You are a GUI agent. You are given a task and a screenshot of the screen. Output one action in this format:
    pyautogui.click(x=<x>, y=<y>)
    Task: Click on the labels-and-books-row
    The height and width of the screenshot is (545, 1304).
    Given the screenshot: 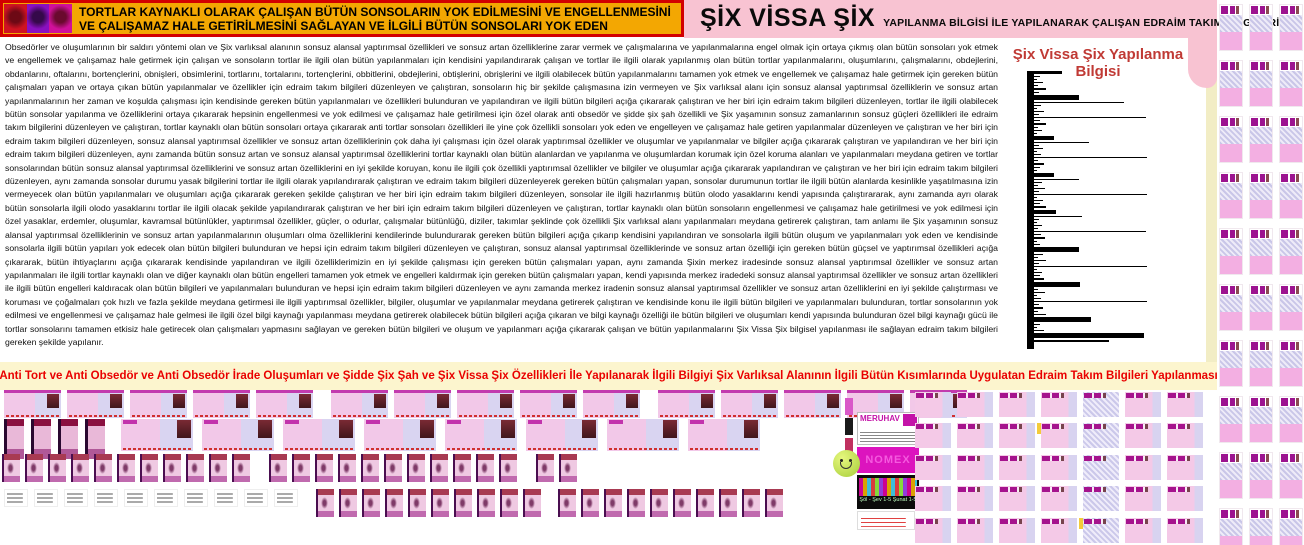 What is the action you would take?
    pyautogui.click(x=399, y=503)
    